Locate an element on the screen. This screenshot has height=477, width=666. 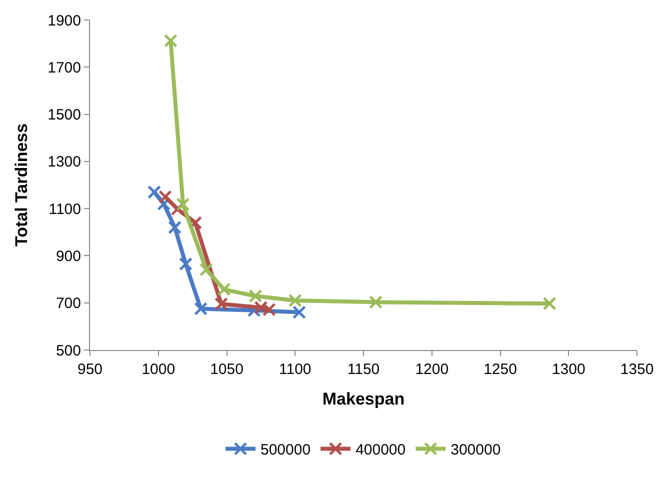
y-tick-label: 1100 is located at coordinates (64, 209).